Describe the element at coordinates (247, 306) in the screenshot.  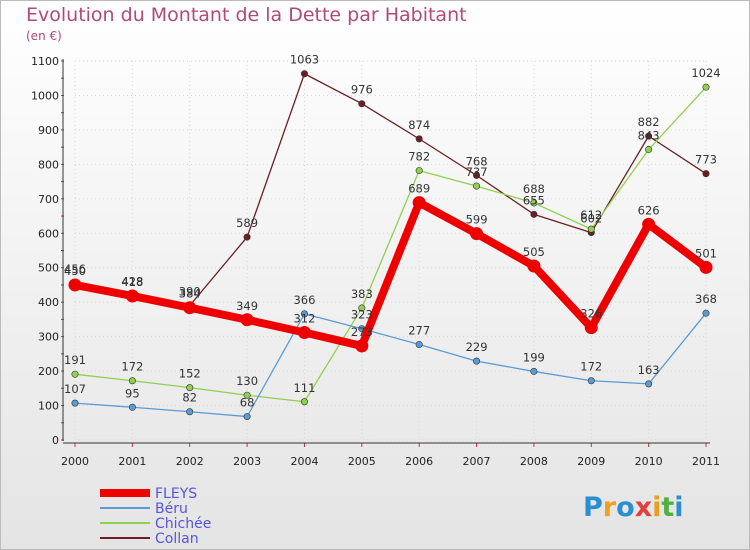
I see `data-label: 349` at that location.